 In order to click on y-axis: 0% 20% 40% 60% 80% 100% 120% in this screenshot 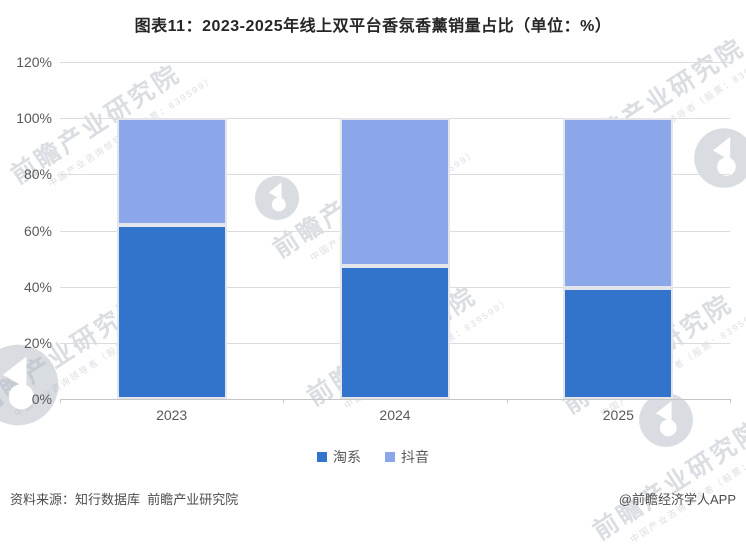, I will do `click(26, 230)`.